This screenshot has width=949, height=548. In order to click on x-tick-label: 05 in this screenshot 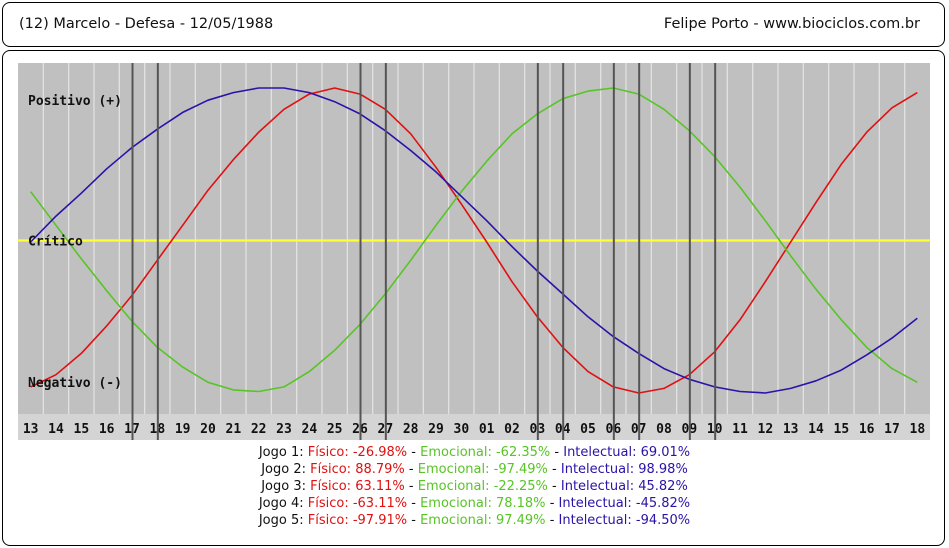, I will do `click(588, 429)`.